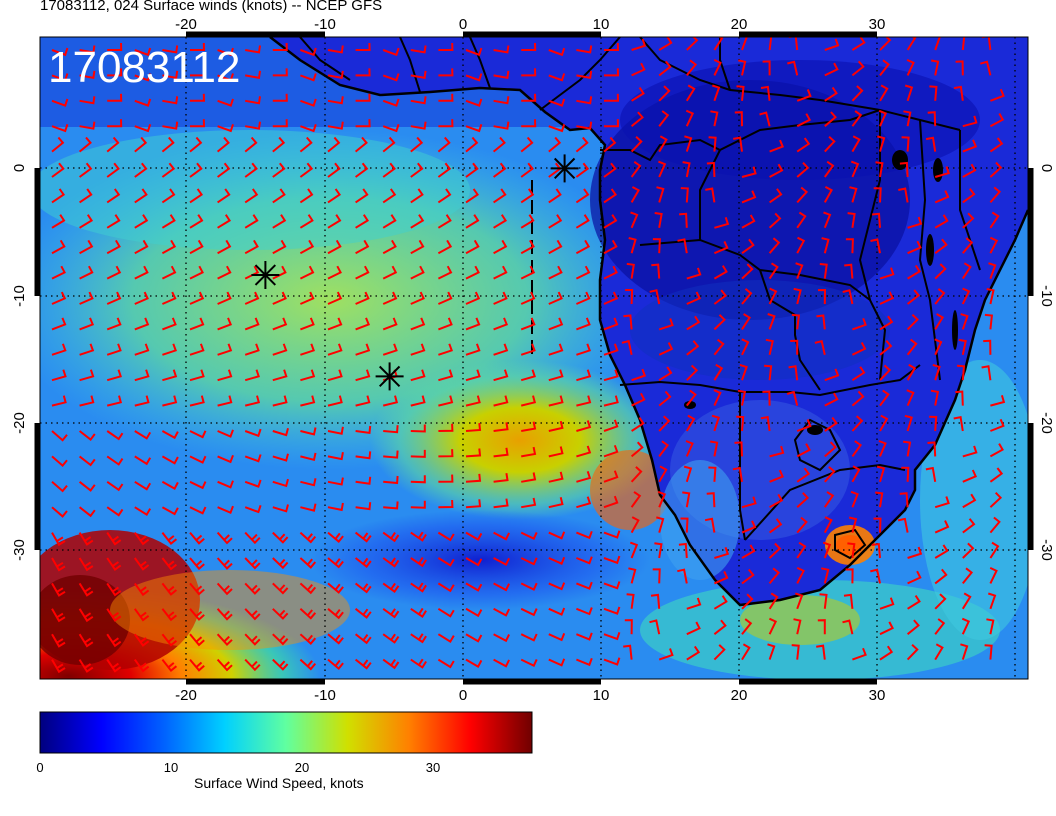  What do you see at coordinates (1046, 550) in the screenshot?
I see `lat-label: -30` at bounding box center [1046, 550].